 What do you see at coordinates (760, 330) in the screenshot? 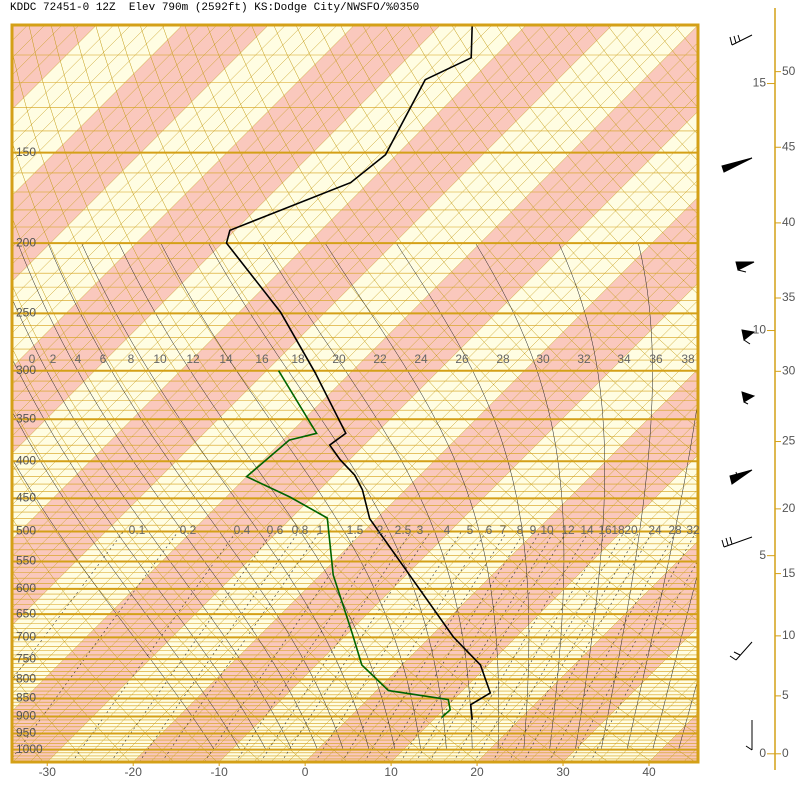
I see `km-tick-label: 10` at bounding box center [760, 330].